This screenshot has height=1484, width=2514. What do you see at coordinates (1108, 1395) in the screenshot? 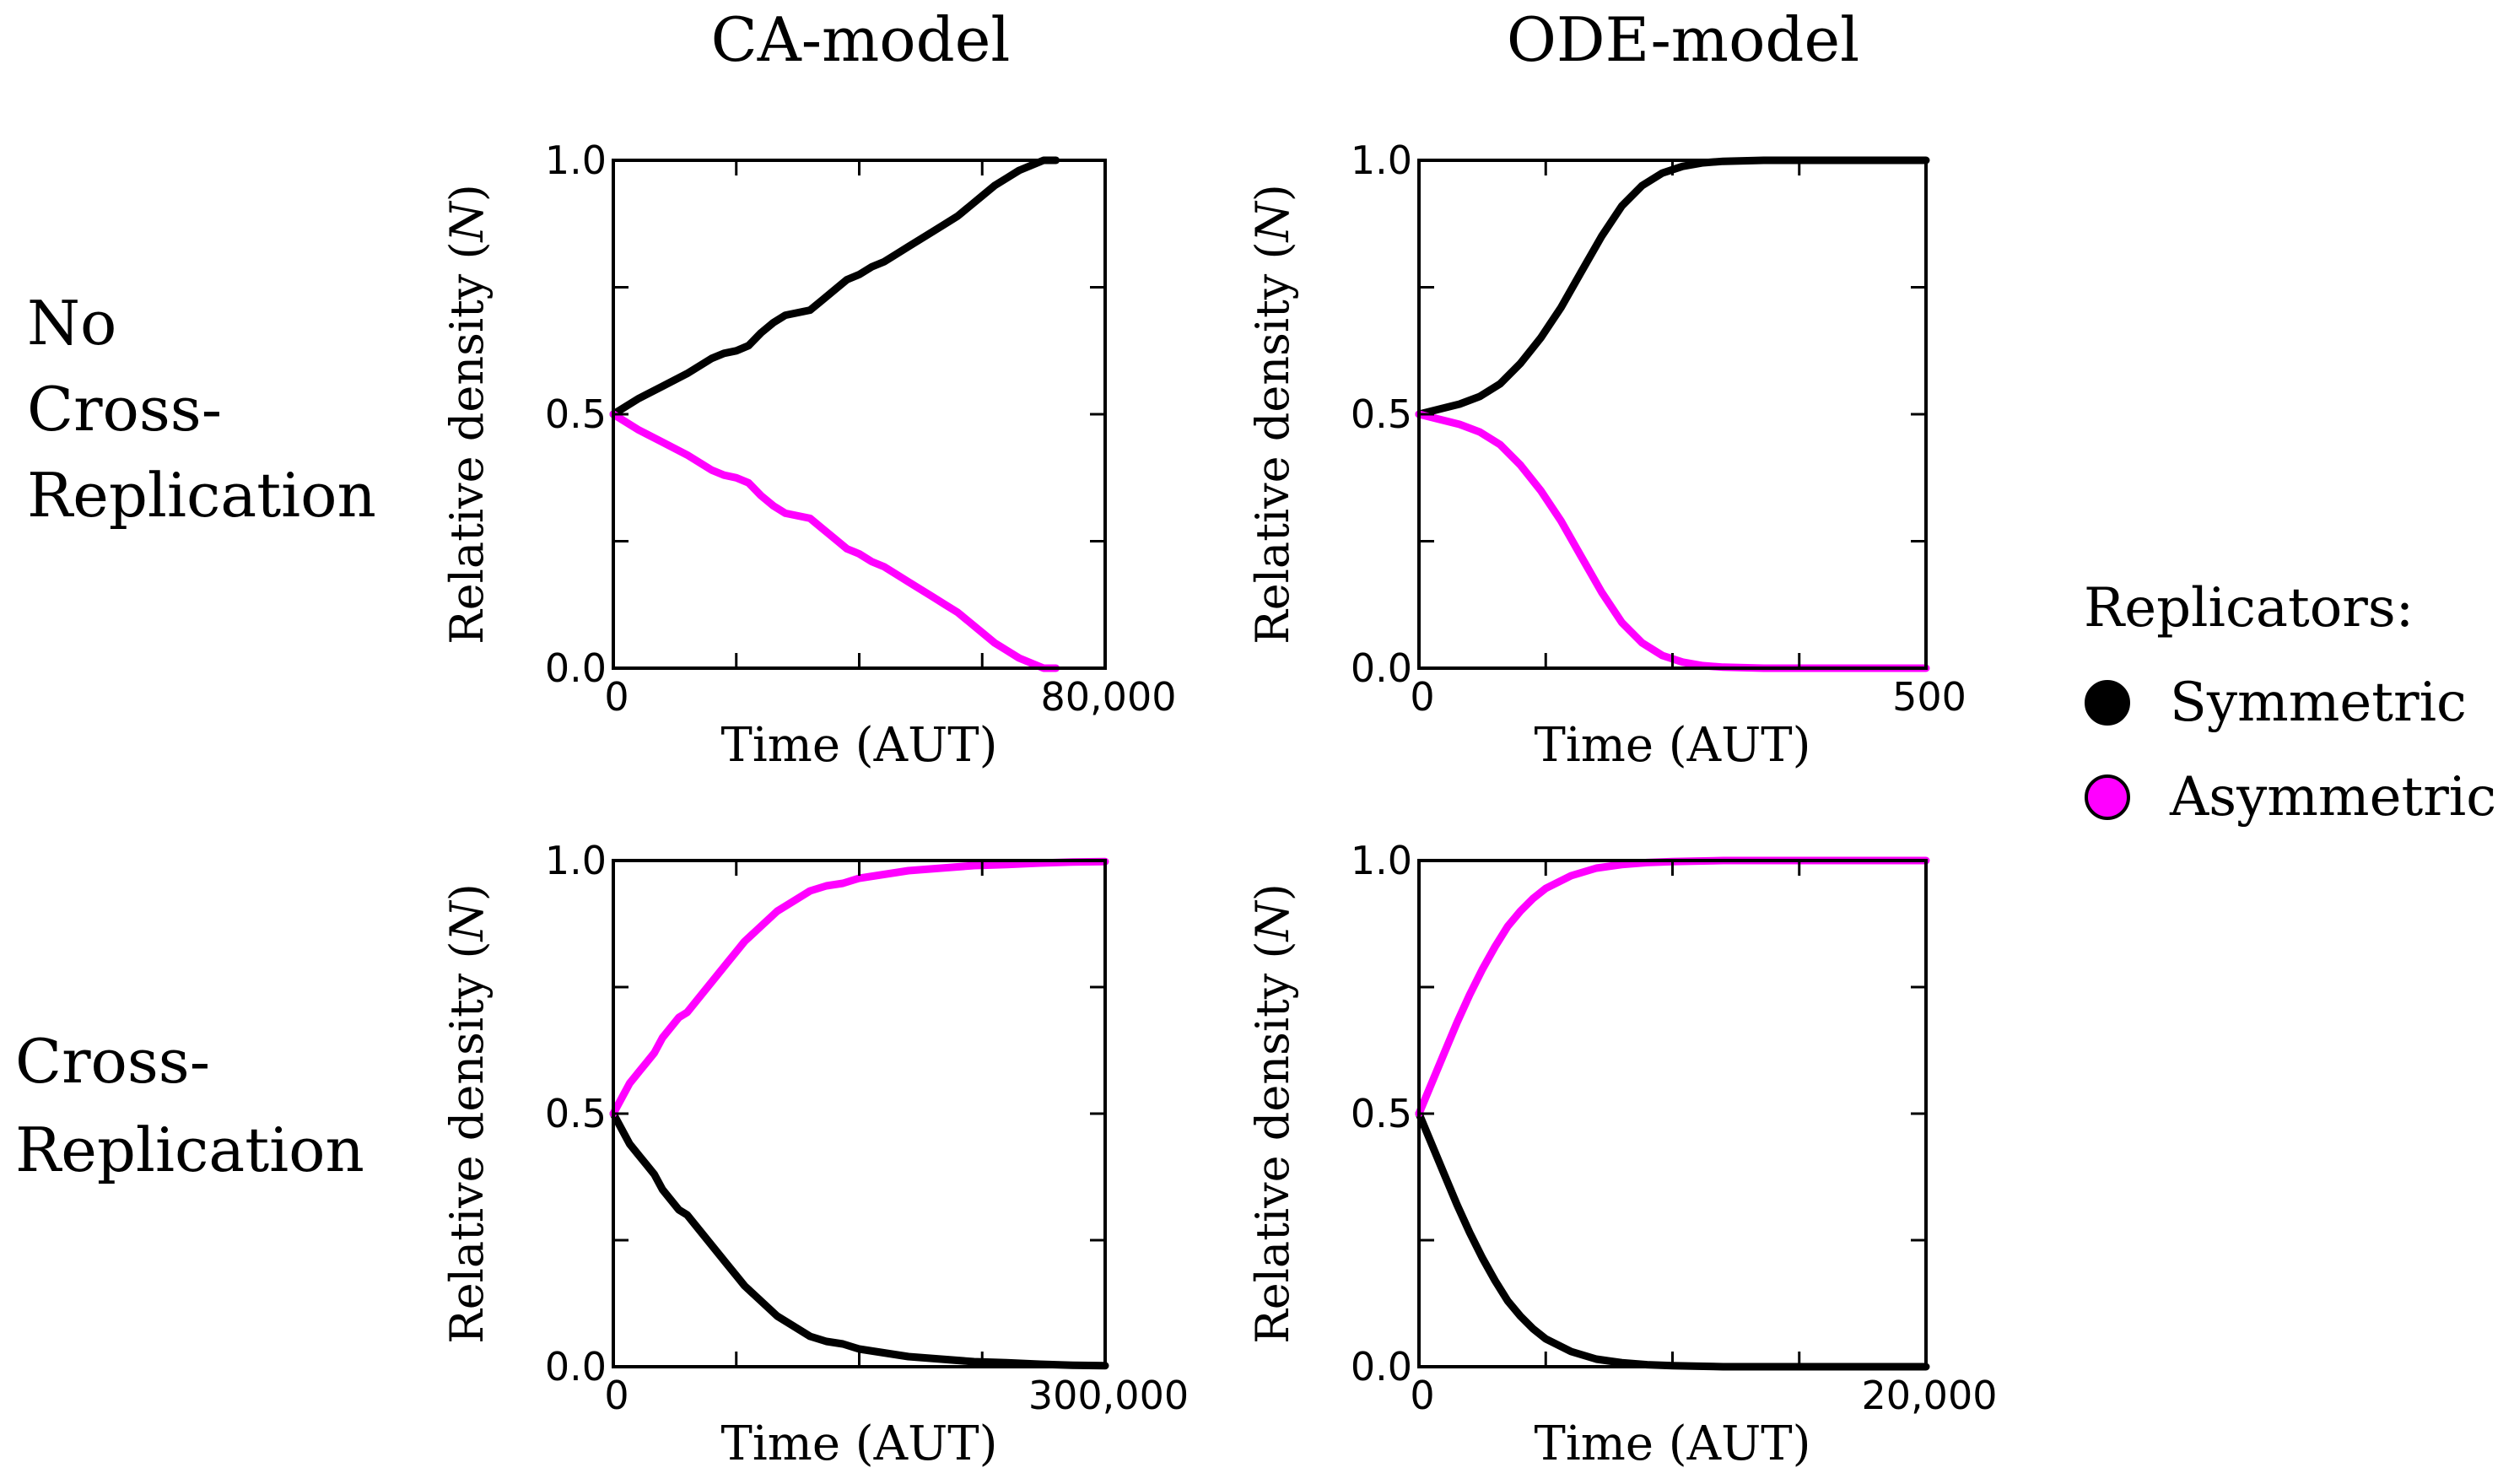
I see `x-tick-label: 300,000` at bounding box center [1108, 1395].